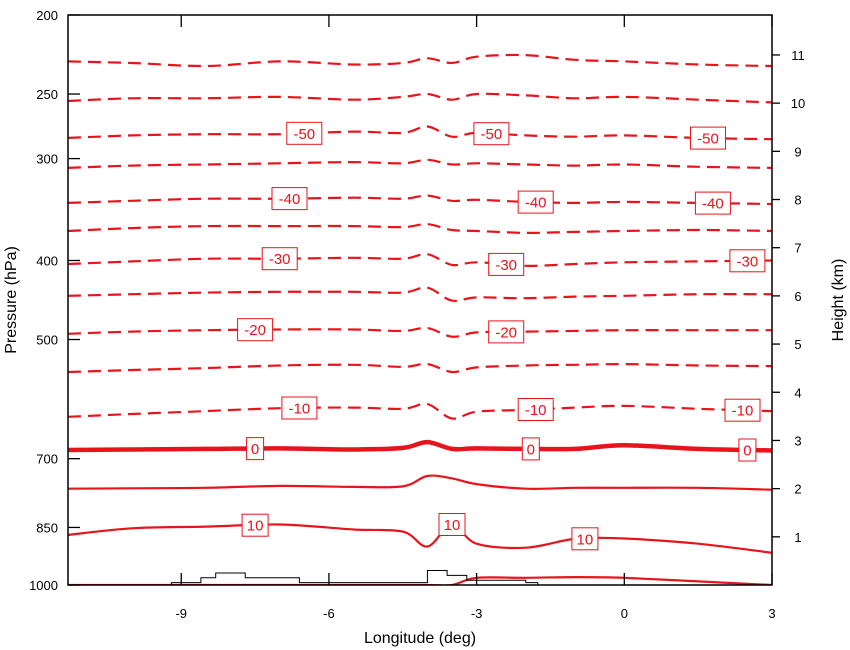  I want to click on y-tick-label: 850, so click(47, 527).